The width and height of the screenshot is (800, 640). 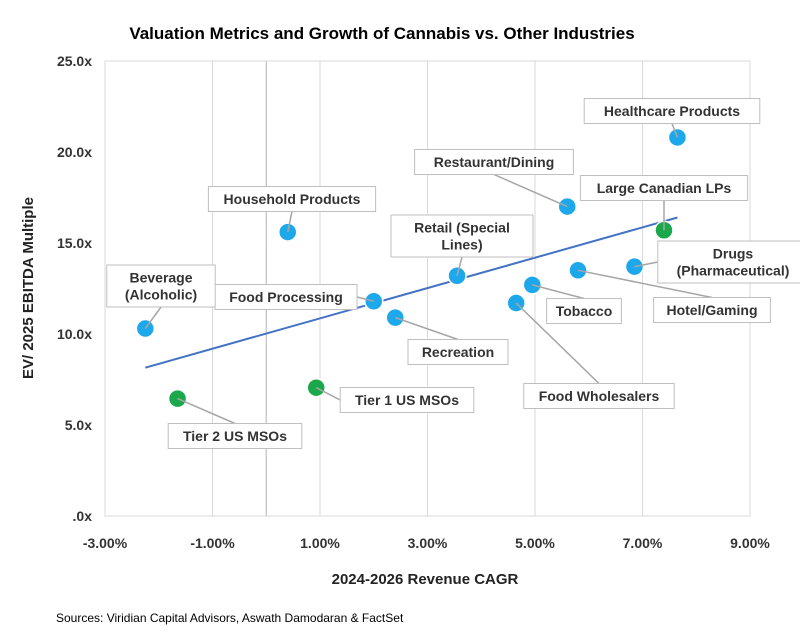 I want to click on x-tick-label: 5.00%, so click(x=535, y=543).